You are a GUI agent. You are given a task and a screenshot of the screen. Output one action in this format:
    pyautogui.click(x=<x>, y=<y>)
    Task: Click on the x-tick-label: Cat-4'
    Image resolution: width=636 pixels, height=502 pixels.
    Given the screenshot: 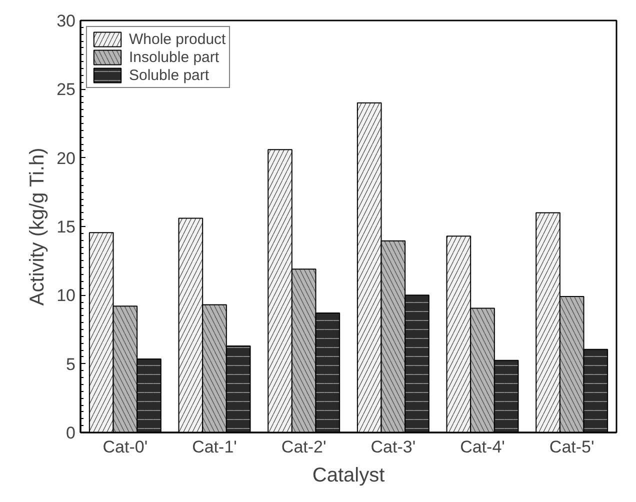 What is the action you would take?
    pyautogui.click(x=482, y=447)
    